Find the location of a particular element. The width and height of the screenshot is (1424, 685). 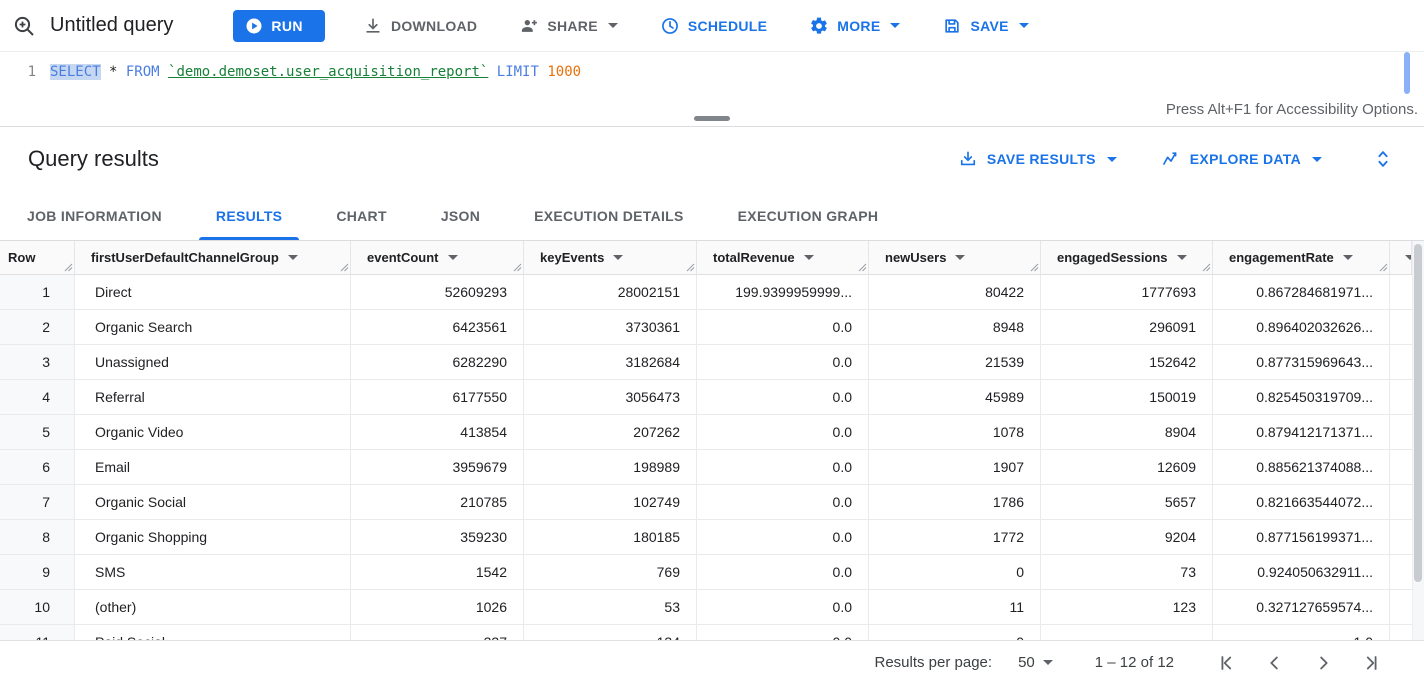

column-header-firstUserDefaultChannelGroup: firstUserDefaultChannelGroup is located at coordinates (213, 257).